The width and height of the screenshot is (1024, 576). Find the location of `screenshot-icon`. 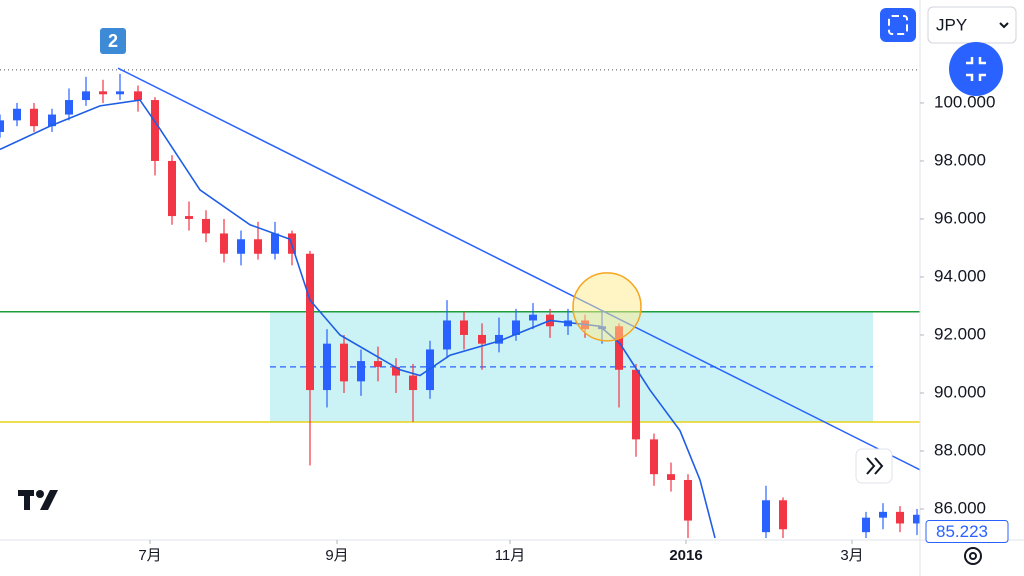

screenshot-icon is located at coordinates (898, 25).